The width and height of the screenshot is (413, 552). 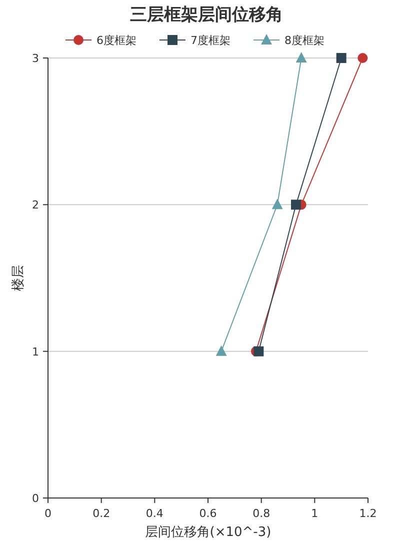 What do you see at coordinates (304, 40) in the screenshot?
I see `legend-label: 8度框架` at bounding box center [304, 40].